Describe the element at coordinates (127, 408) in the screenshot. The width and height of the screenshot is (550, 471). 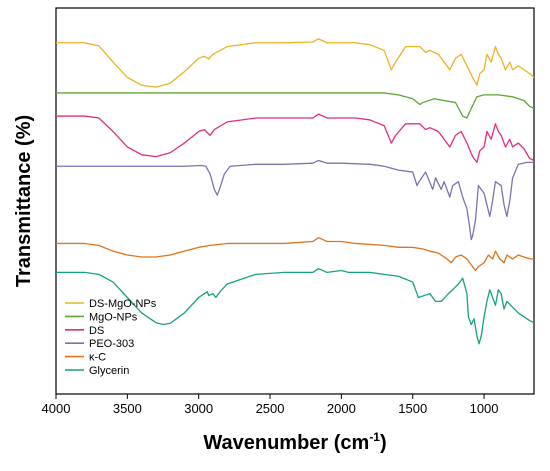
I see `x-tick-label-1: 3500` at that location.